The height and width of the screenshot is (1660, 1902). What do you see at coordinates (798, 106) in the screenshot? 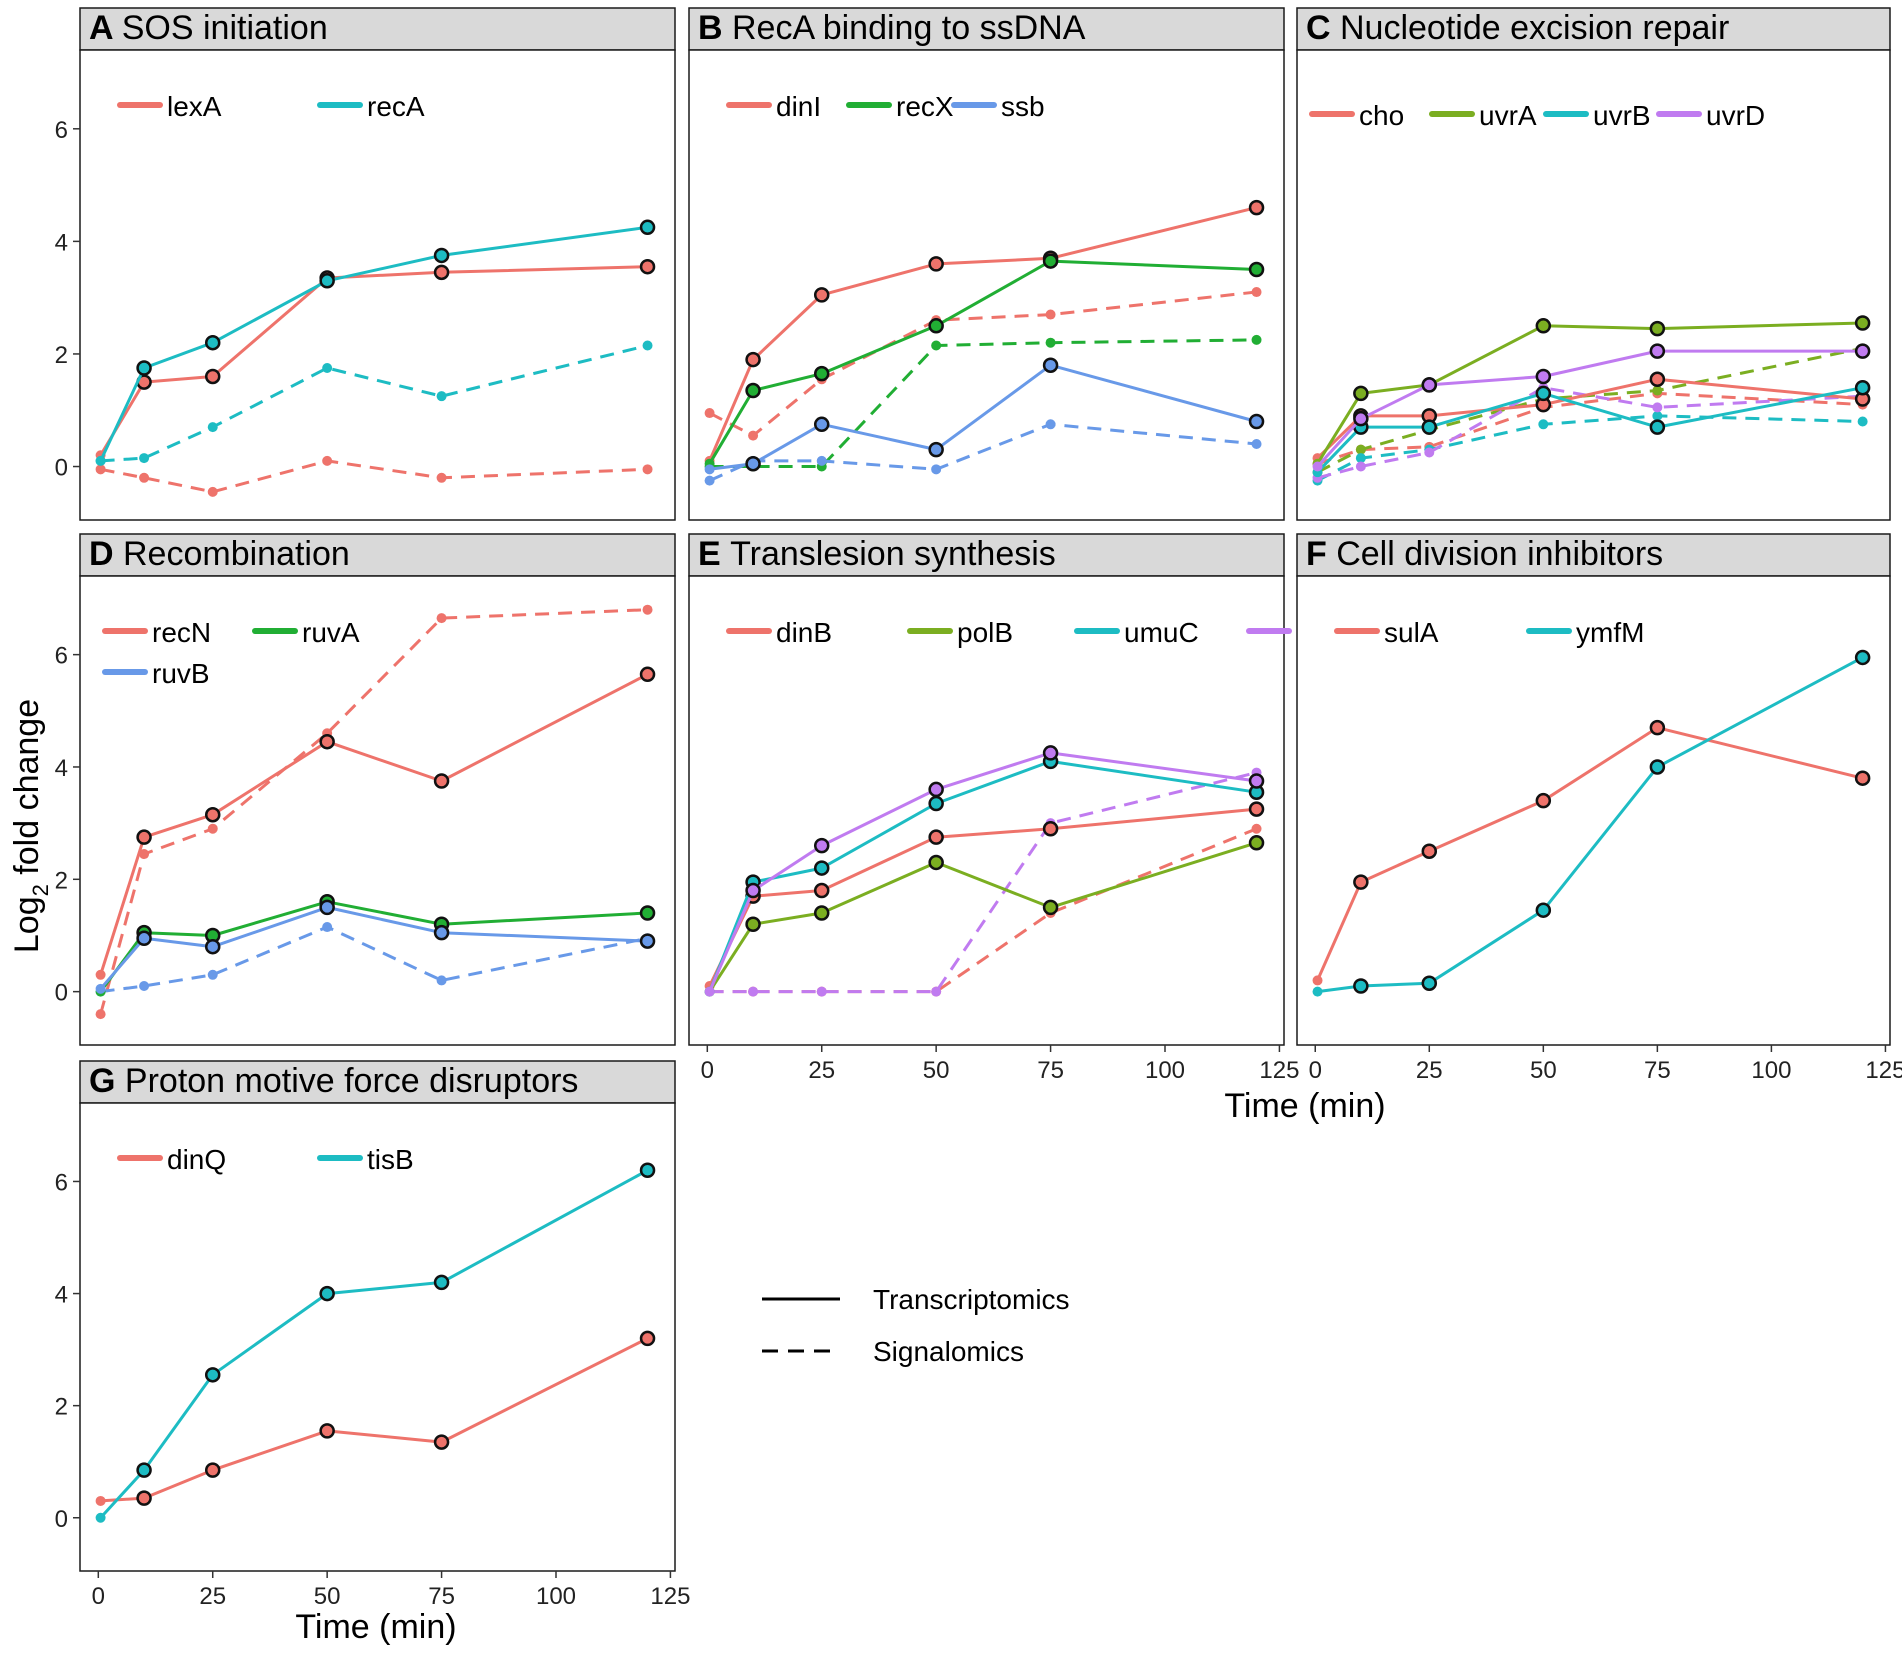
I see `panel-b-legend-dini-label: dinI` at bounding box center [798, 106].